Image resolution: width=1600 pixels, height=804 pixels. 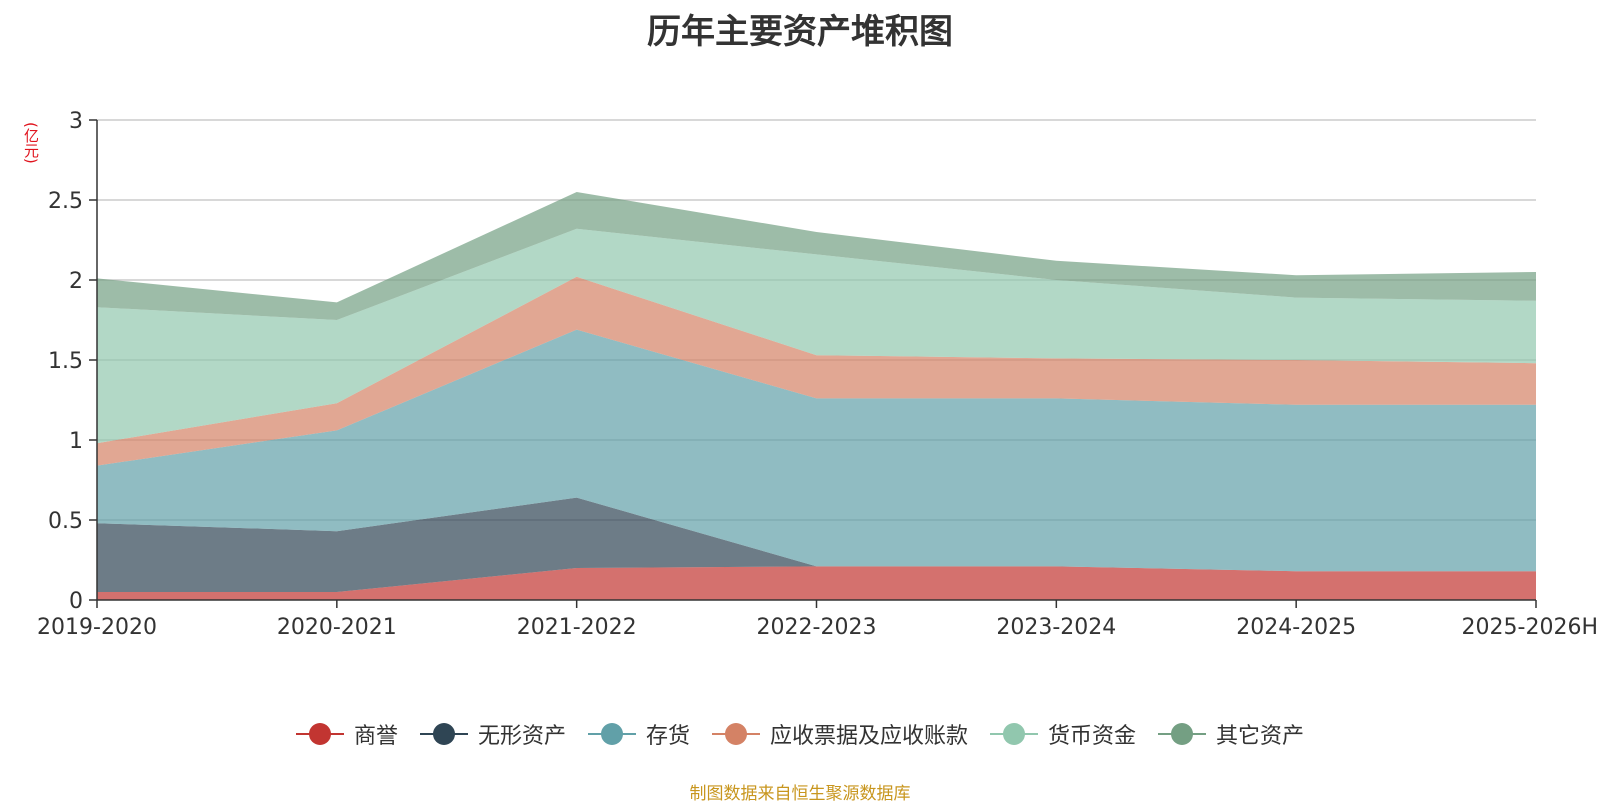 I want to click on chart-title: 历年主要资产堆积图, so click(x=800, y=32).